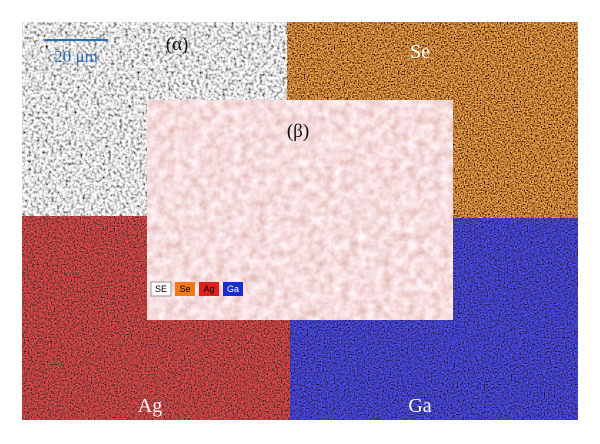  I want to click on legend-label: Ga, so click(233, 289).